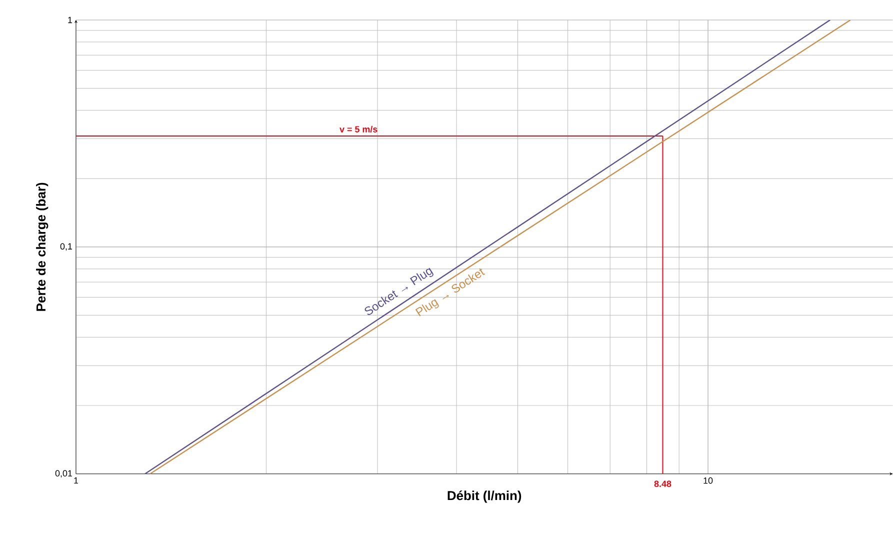 This screenshot has height=539, width=893. Describe the element at coordinates (663, 484) in the screenshot. I see `ref-line-label: 8.48` at that location.